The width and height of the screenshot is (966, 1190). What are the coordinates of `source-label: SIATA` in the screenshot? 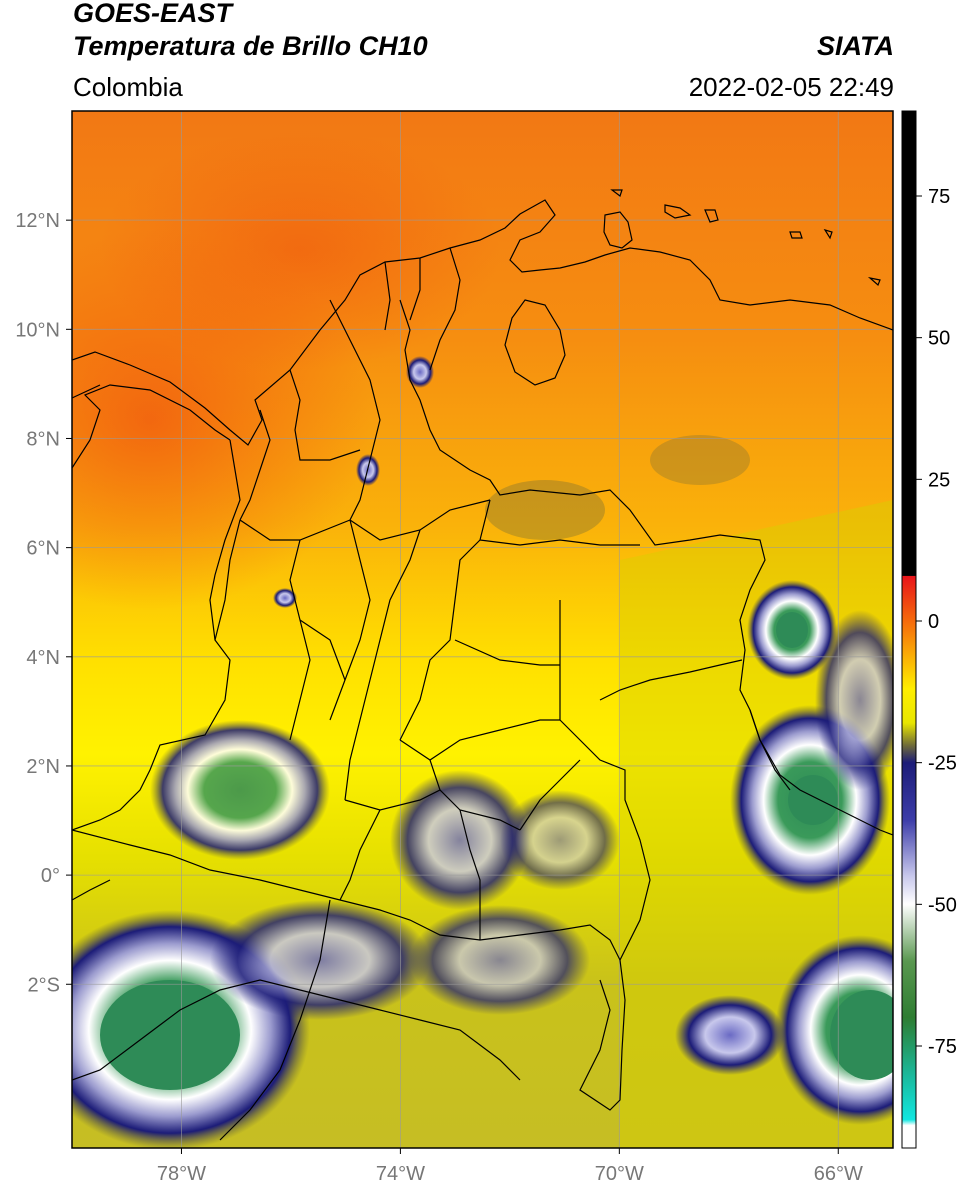 It's located at (855, 46).